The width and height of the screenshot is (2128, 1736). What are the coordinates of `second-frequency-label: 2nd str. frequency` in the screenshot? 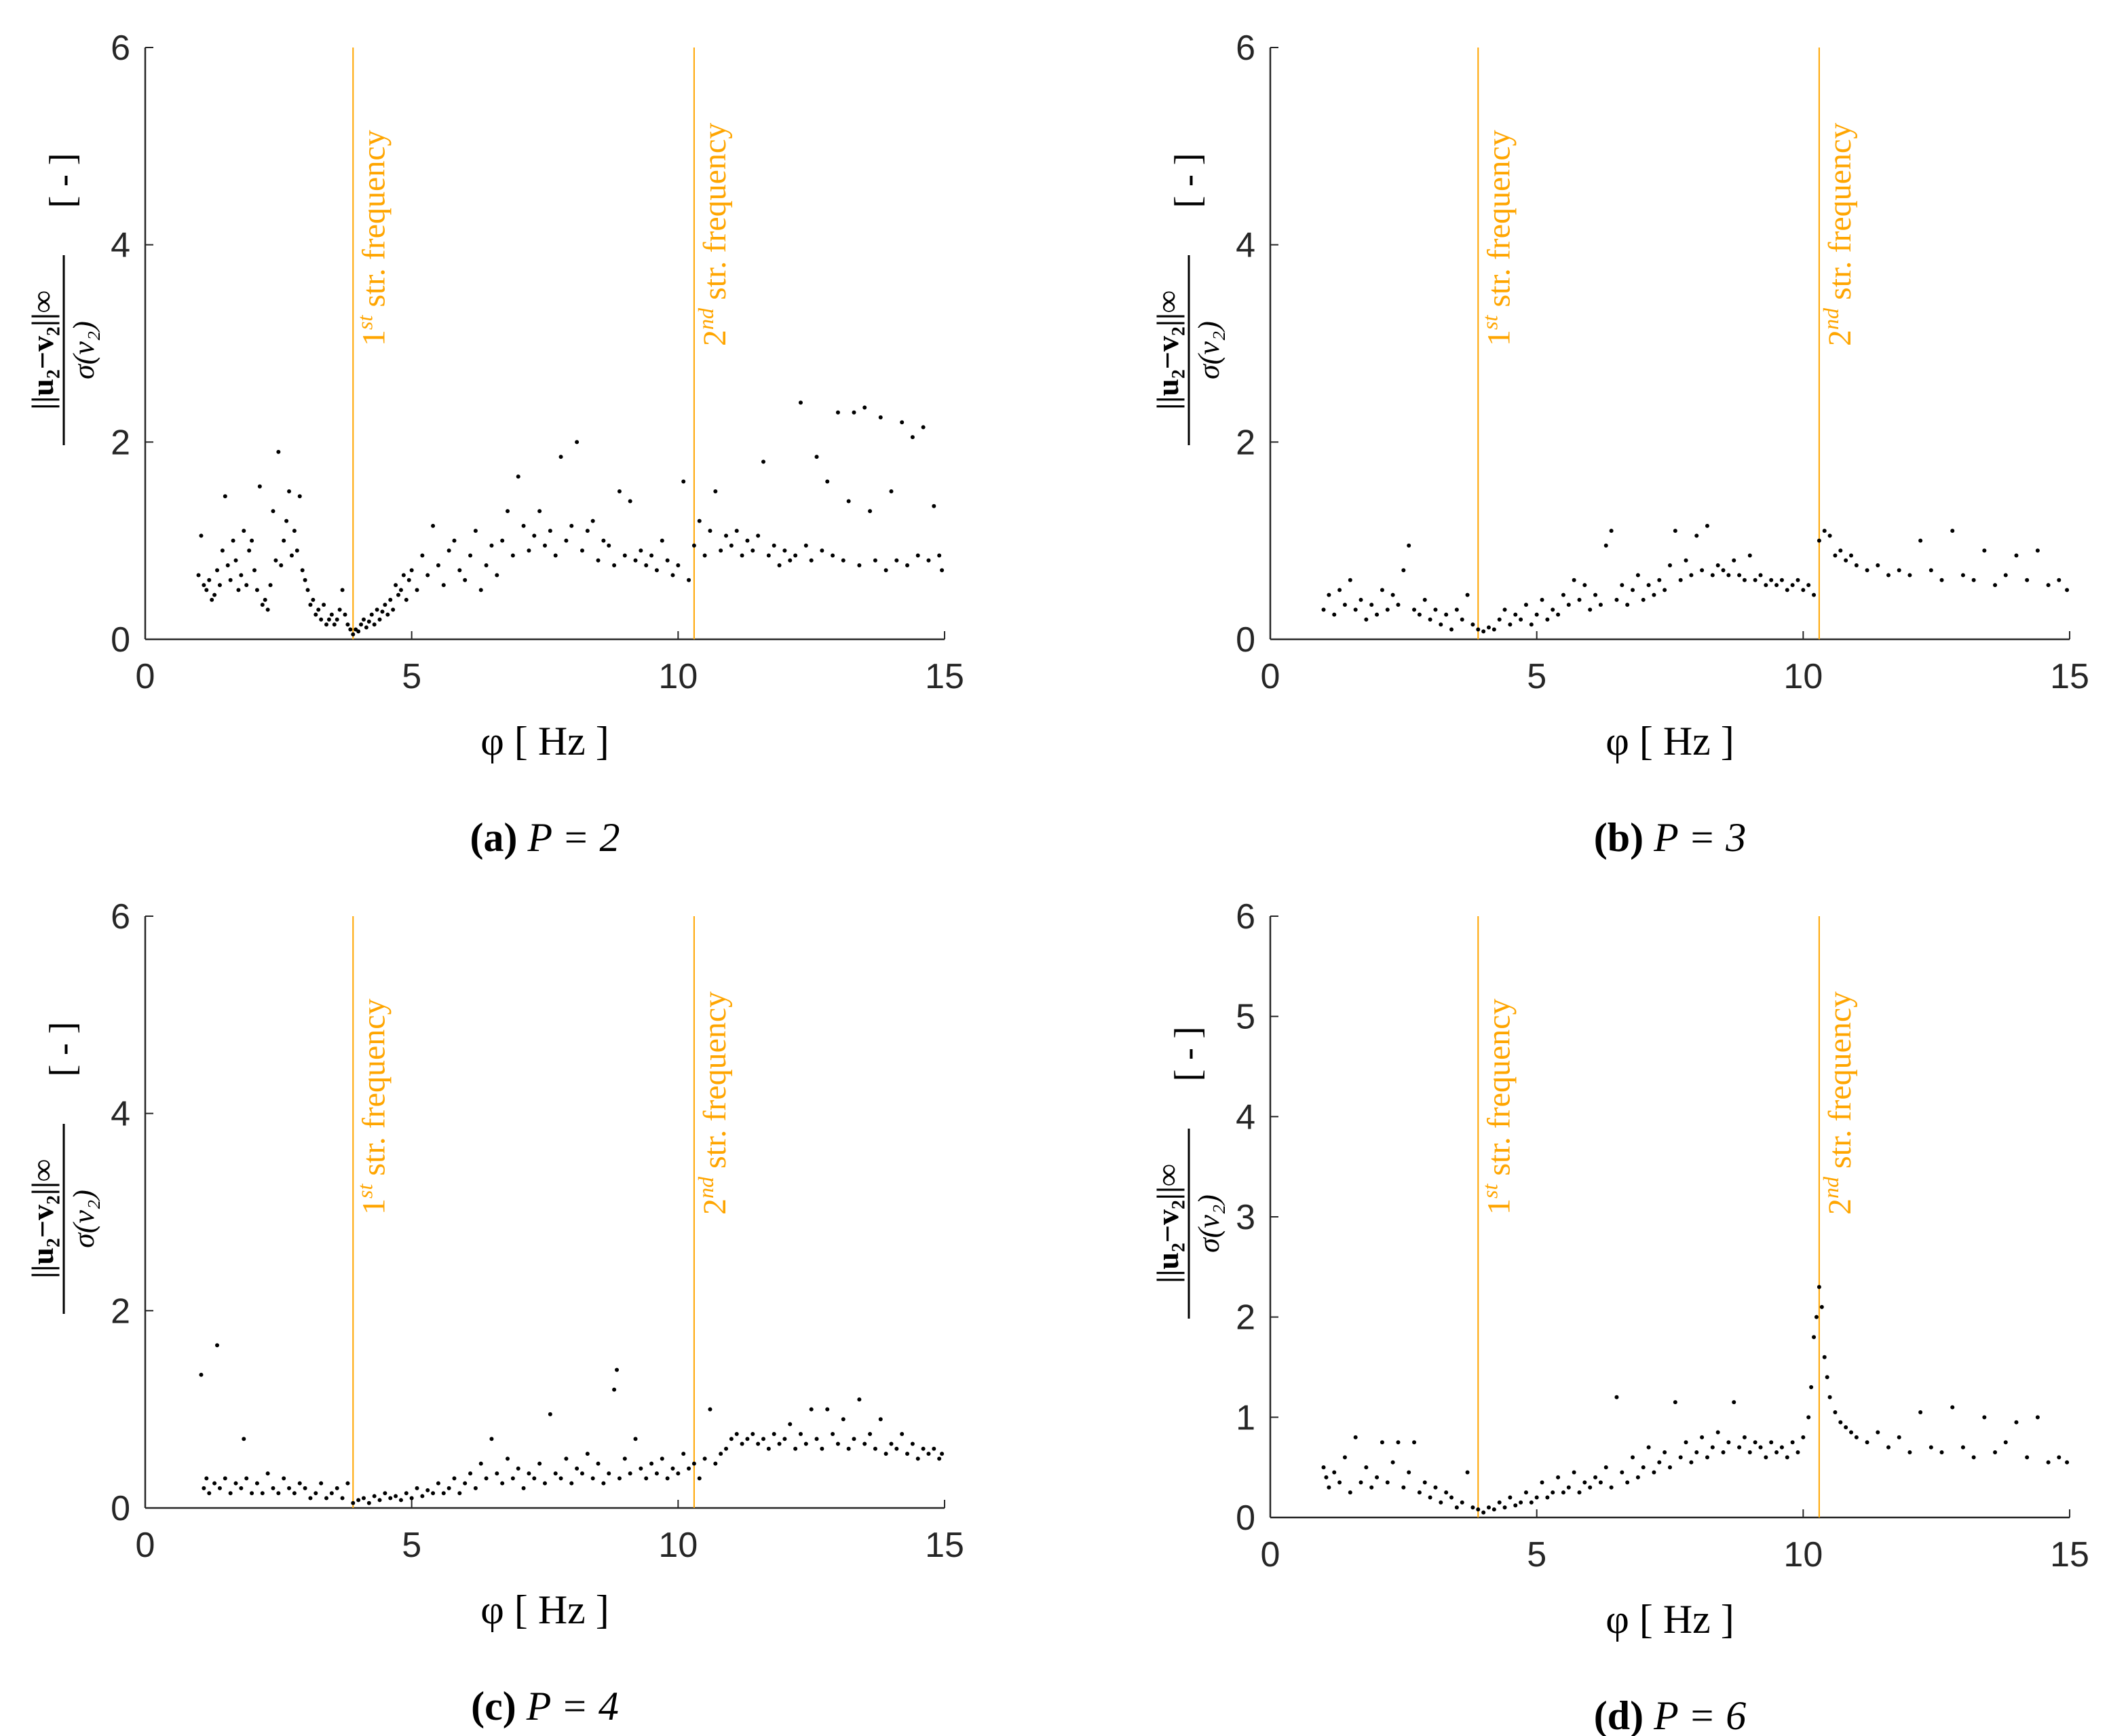 It's located at (713, 1104).